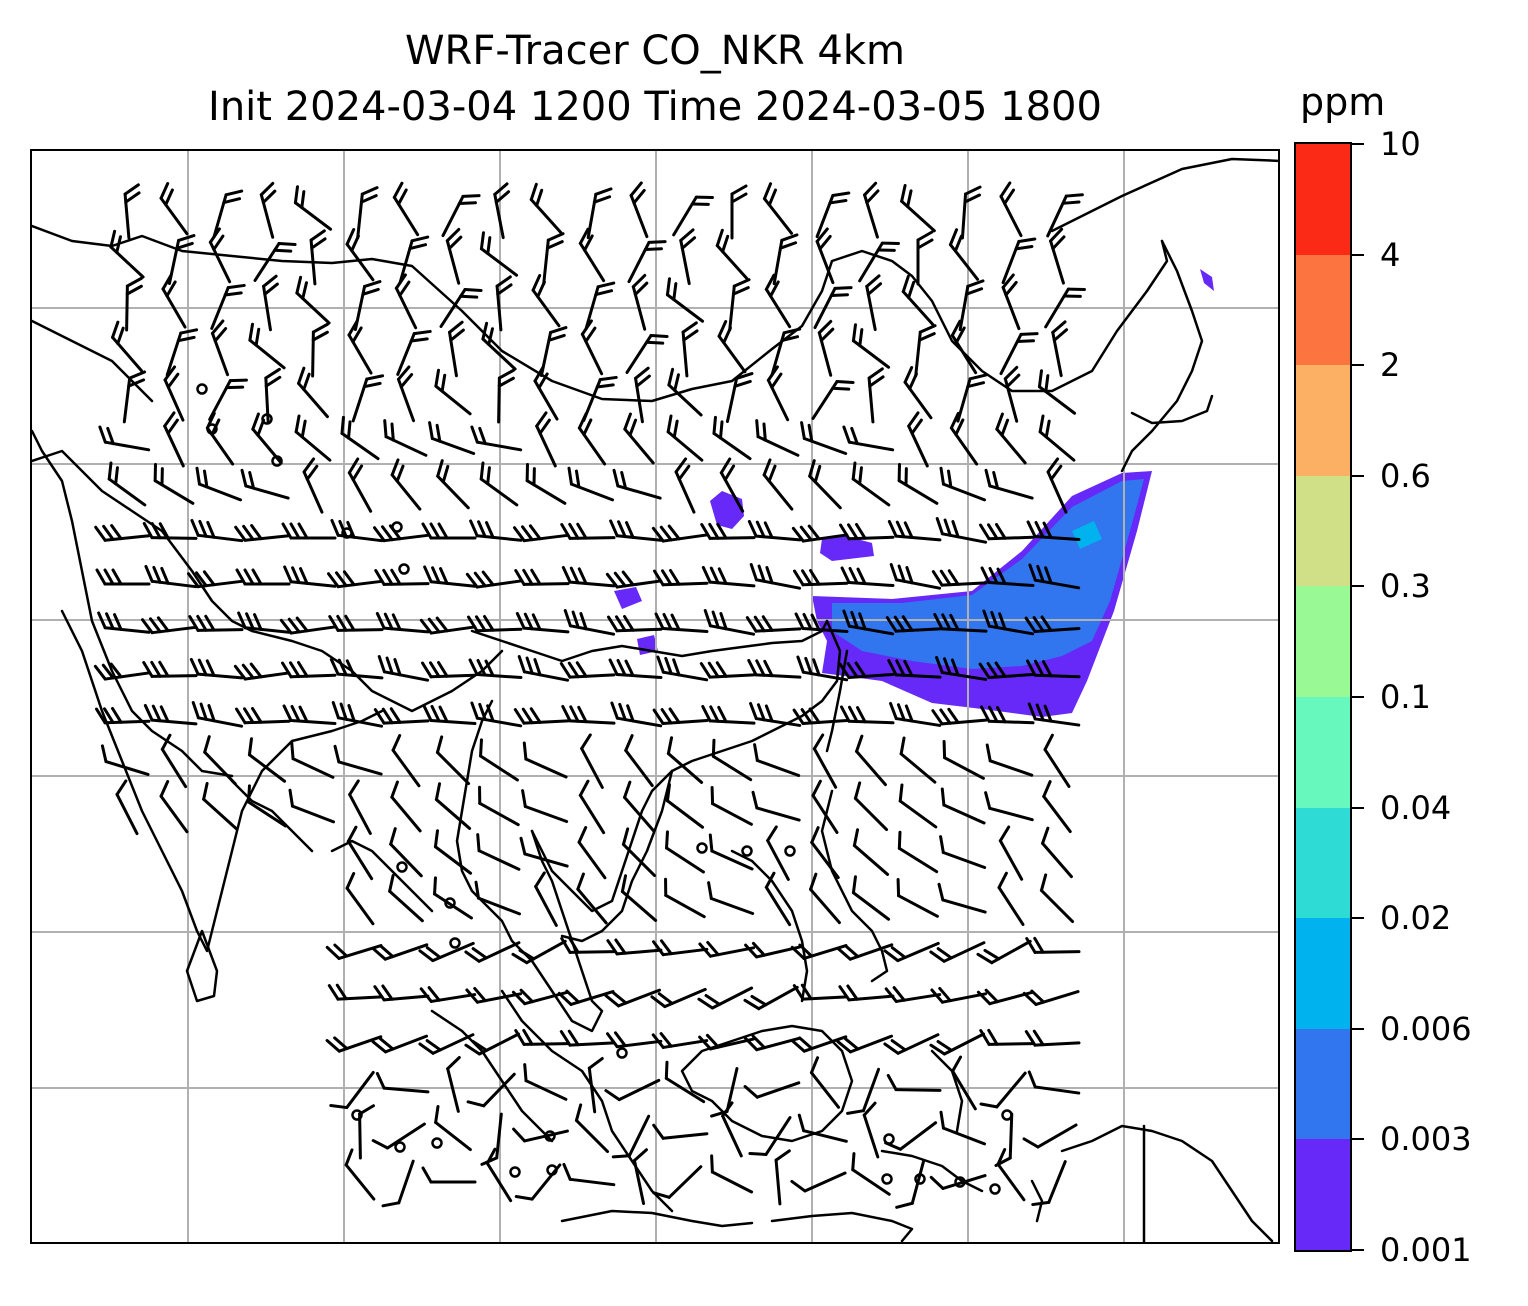  Describe the element at coordinates (628, 598) in the screenshot. I see `plume-region` at that location.